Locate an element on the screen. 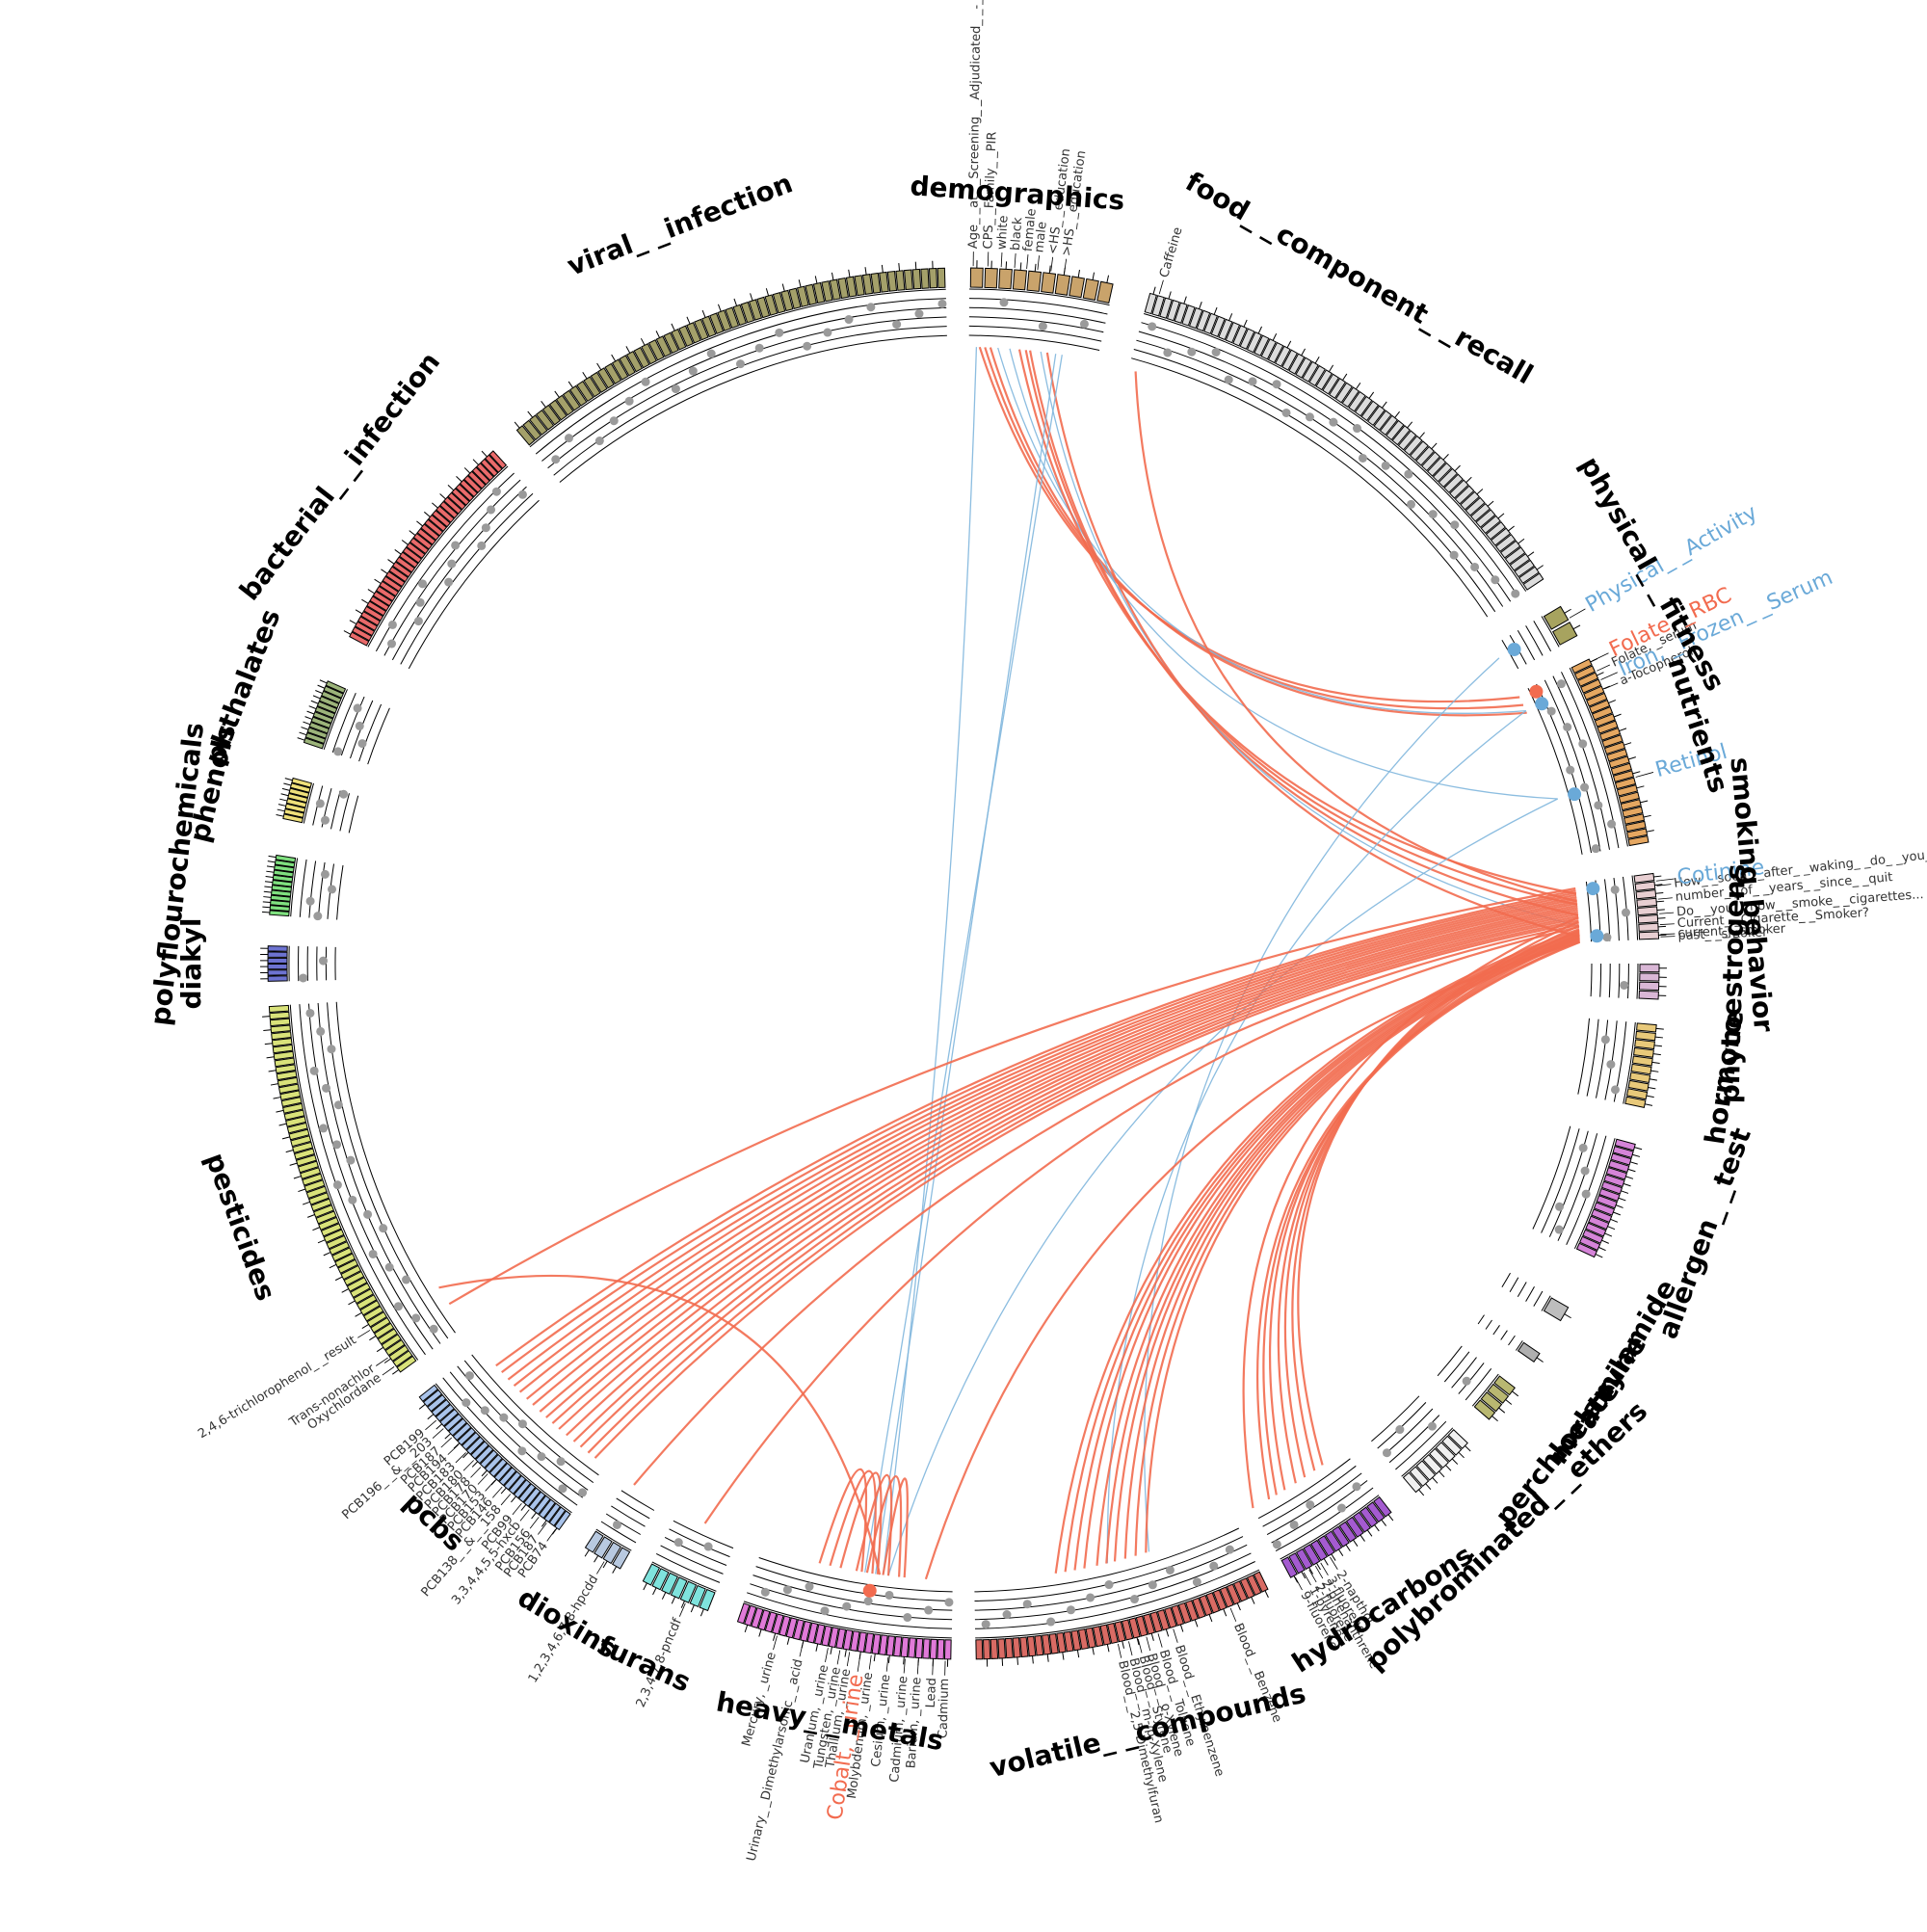 The height and width of the screenshot is (1932, 1927). bar-diakyl is located at coordinates (278, 949).